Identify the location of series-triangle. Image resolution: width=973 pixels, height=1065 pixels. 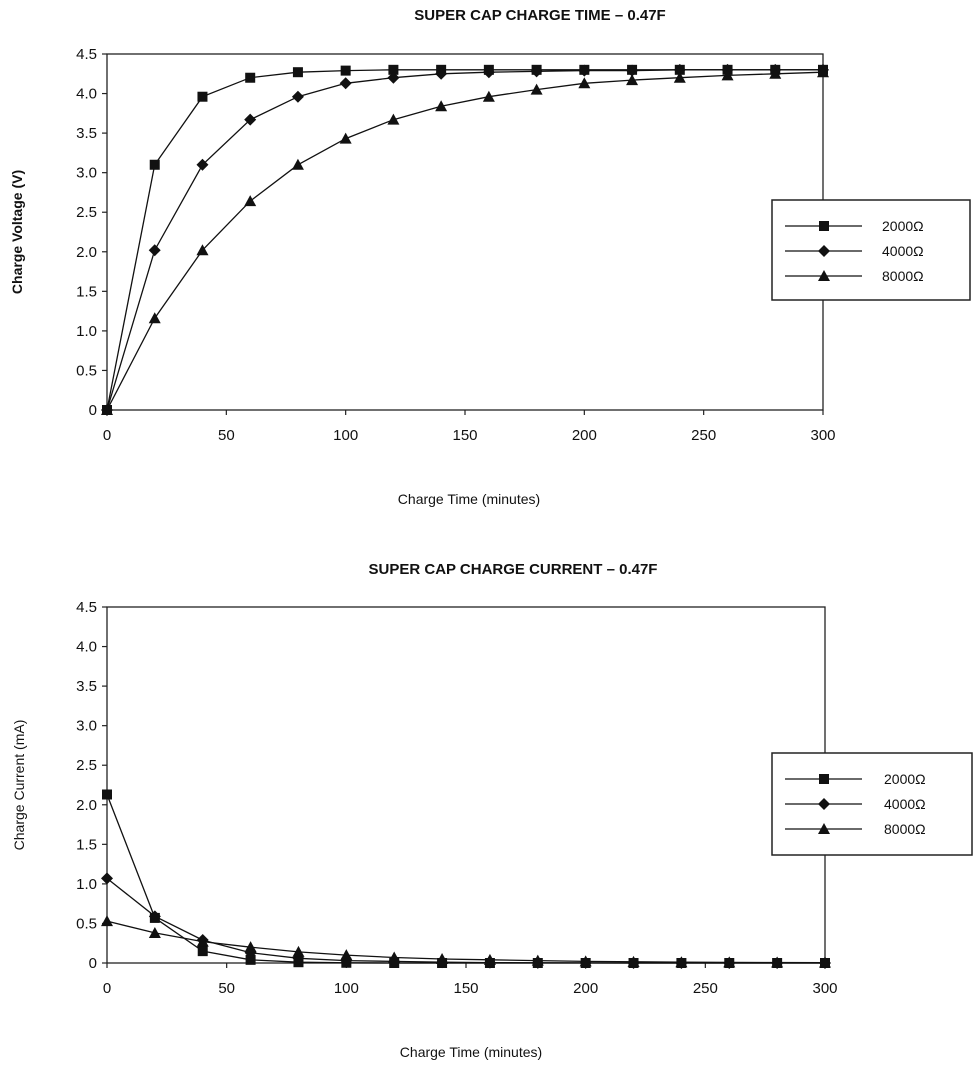
(466, 941).